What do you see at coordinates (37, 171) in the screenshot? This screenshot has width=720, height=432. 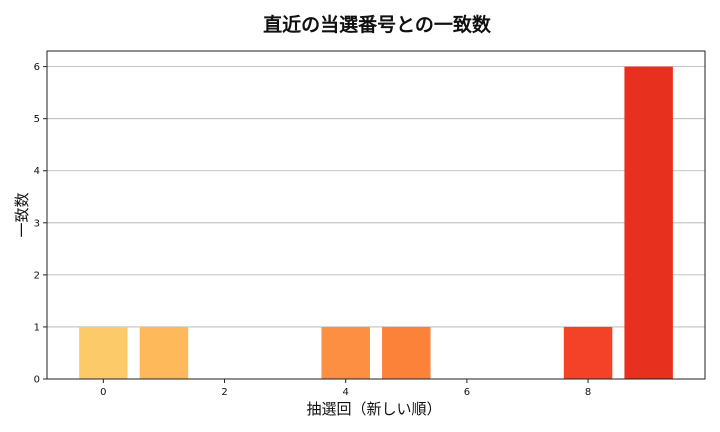 I see `y-tick-label: 4` at bounding box center [37, 171].